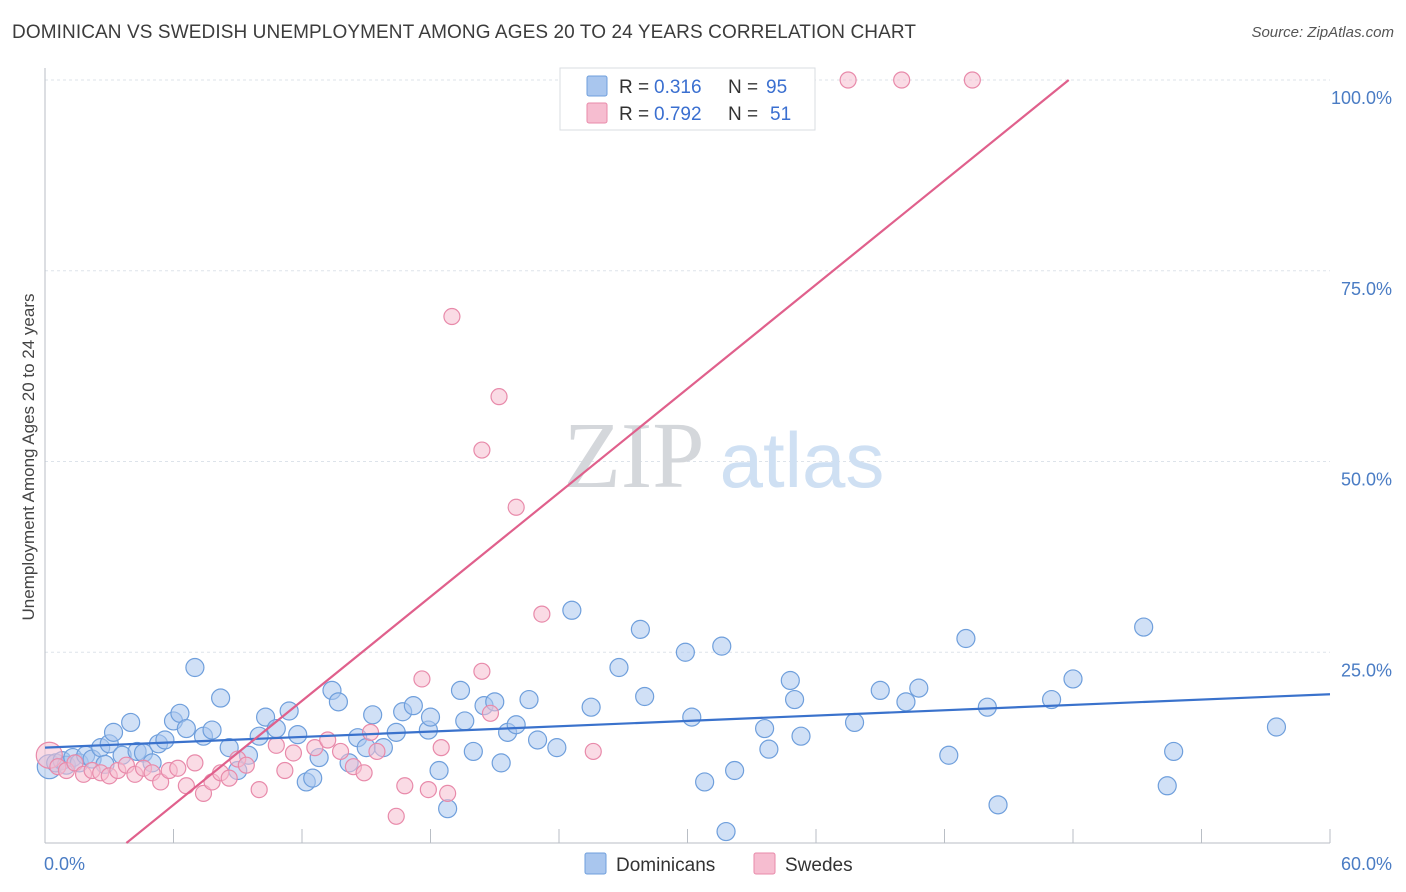 The image size is (1406, 892). I want to click on source-label: Source: ZipAtlas.com, so click(1322, 32).